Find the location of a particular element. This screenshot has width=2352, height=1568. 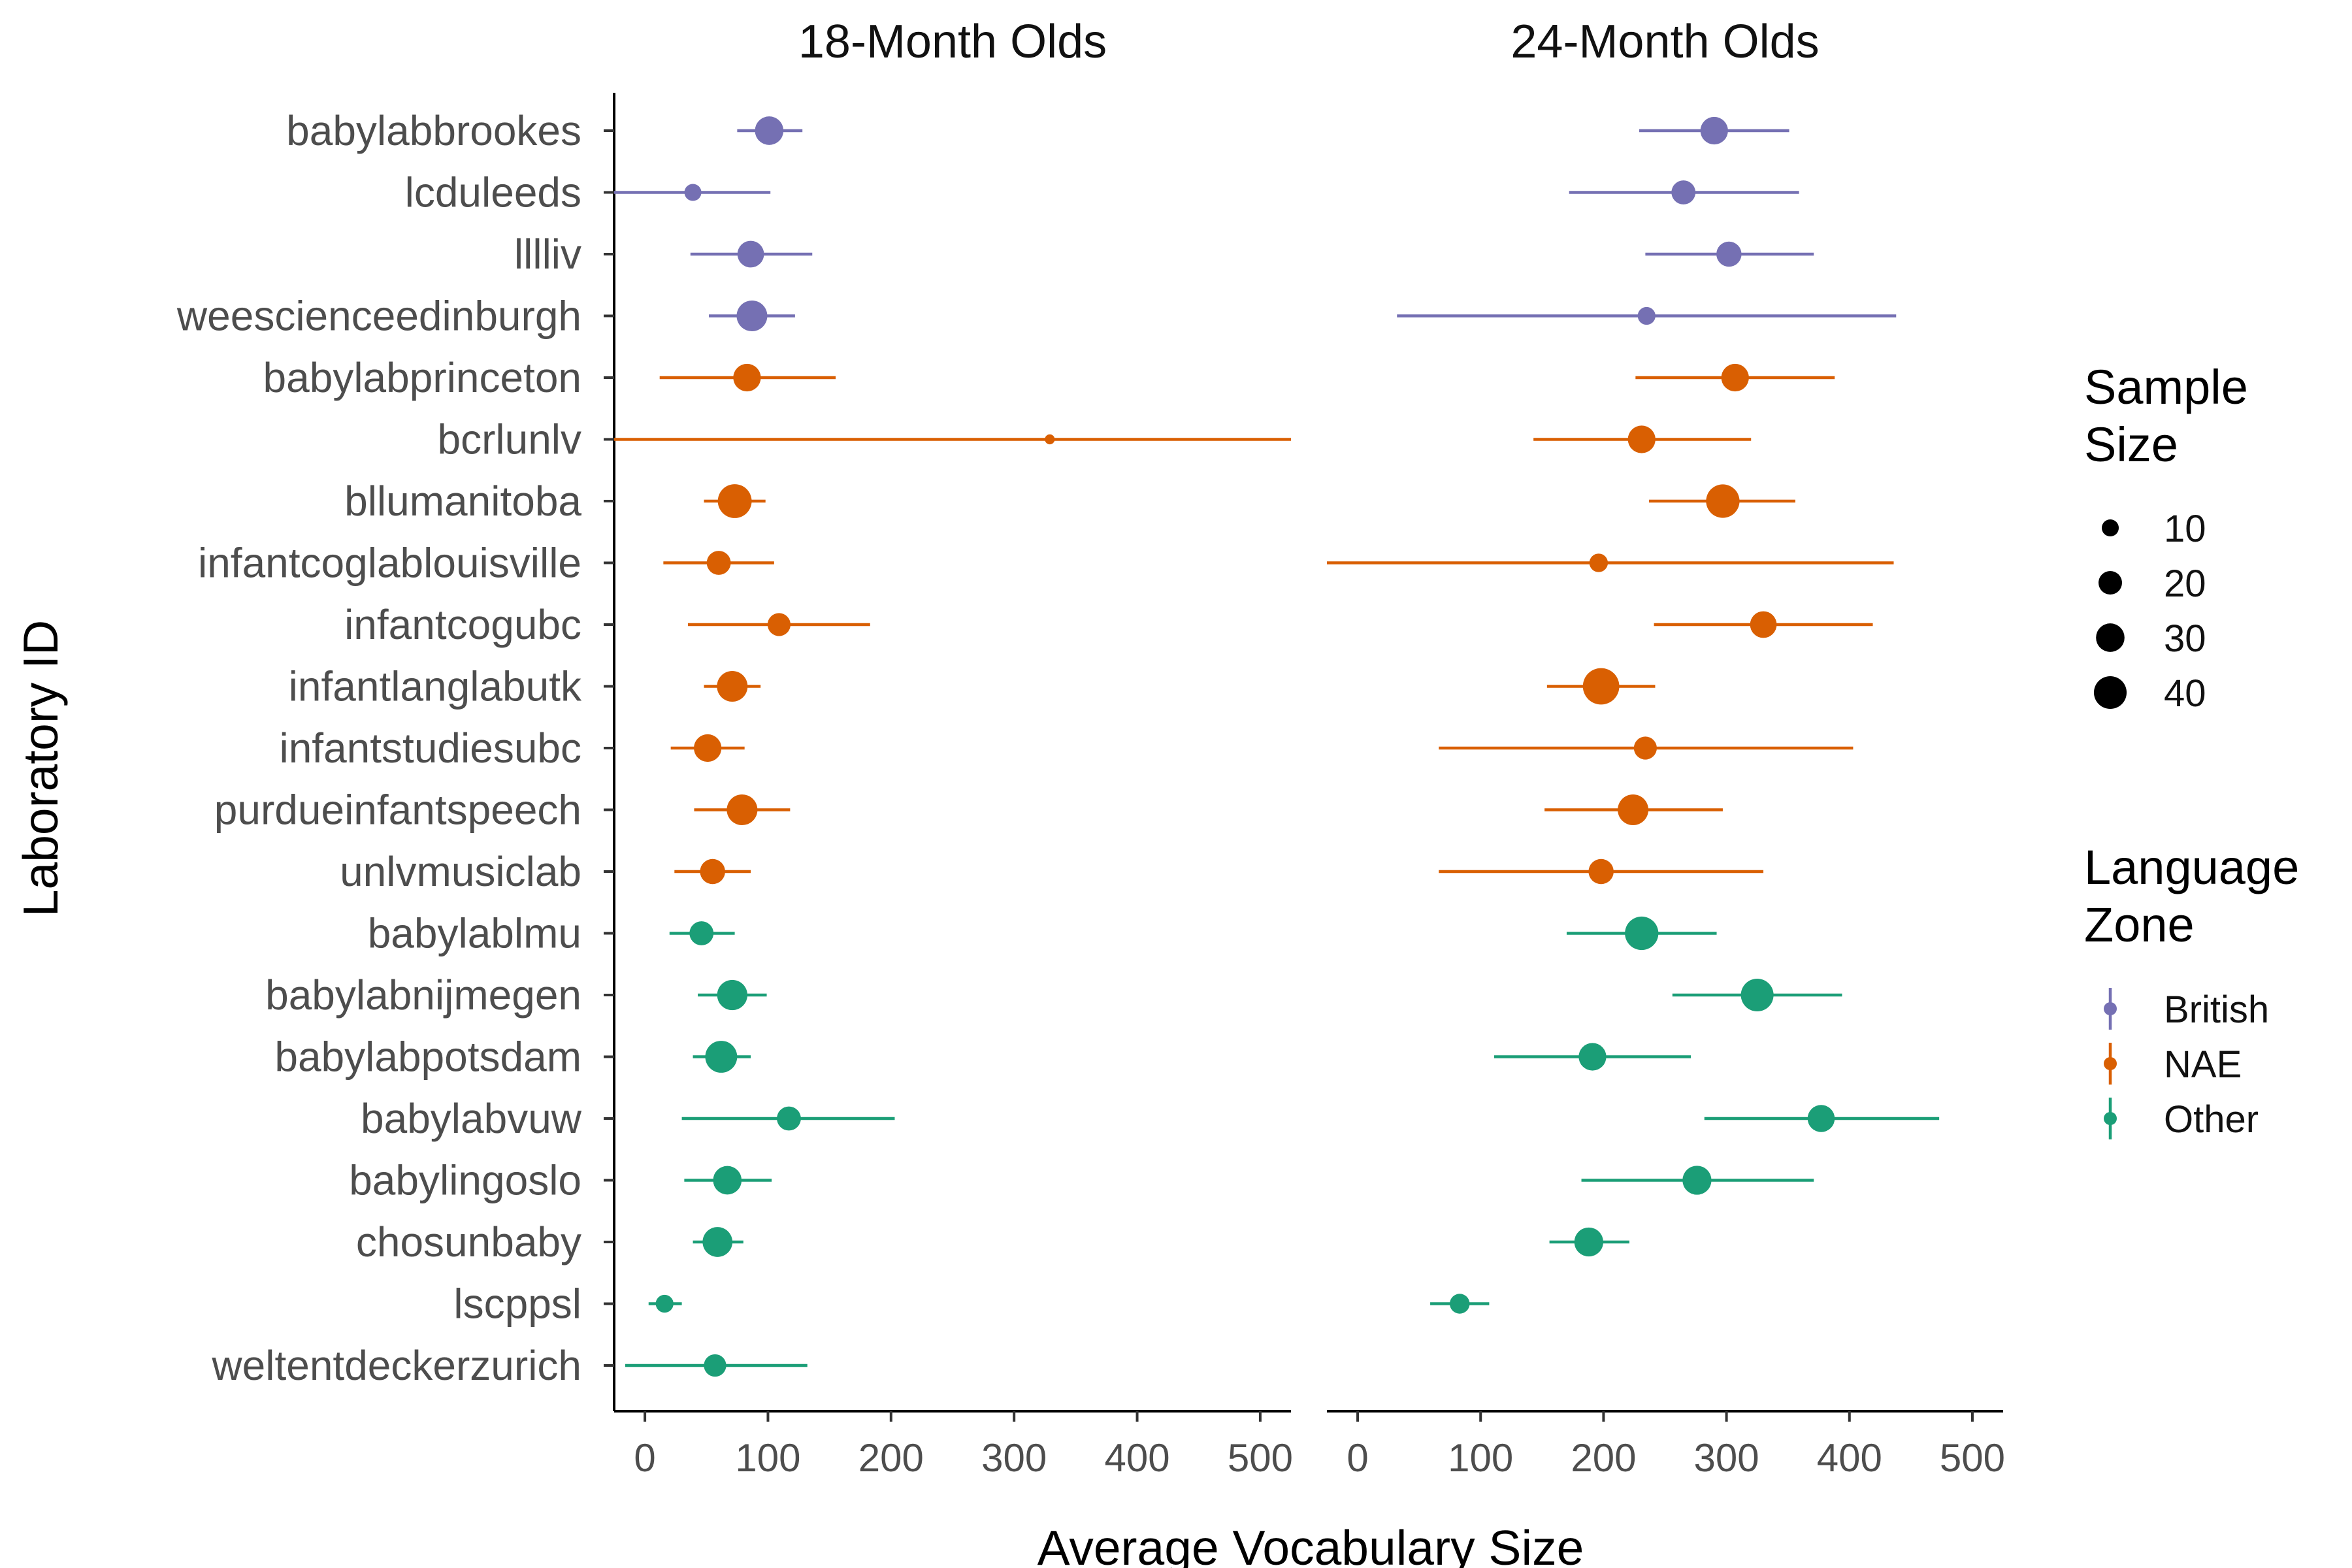

lab-label: unlvmusiclab is located at coordinates (460, 871).